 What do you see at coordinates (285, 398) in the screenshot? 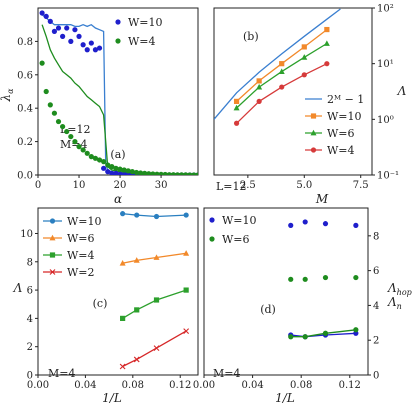
I see `panel-d-xlabel: 1/L` at bounding box center [285, 398].